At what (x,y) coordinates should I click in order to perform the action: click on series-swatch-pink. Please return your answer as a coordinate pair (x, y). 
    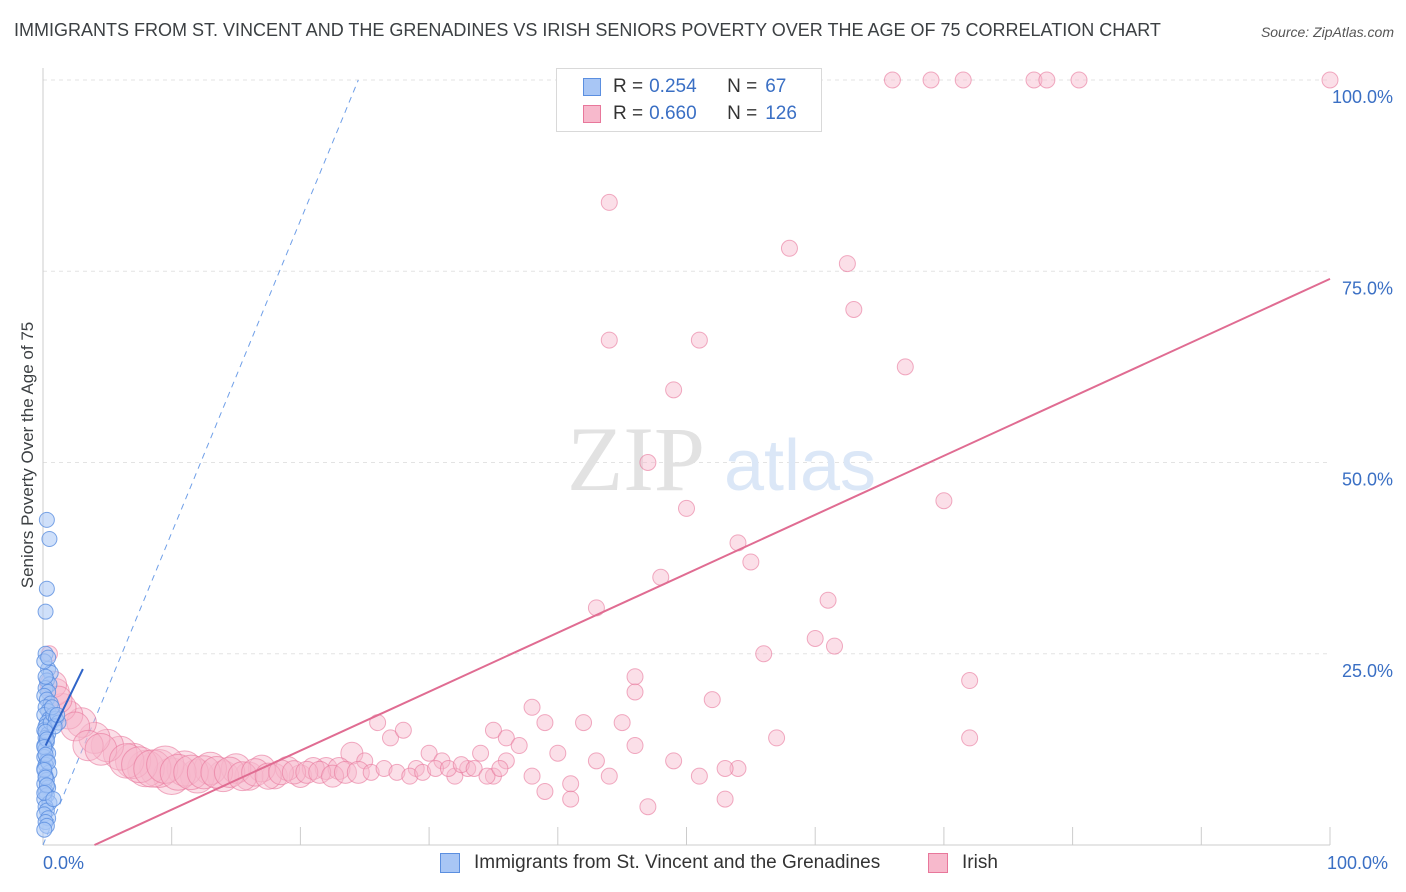
    Looking at the image, I should click on (938, 863).